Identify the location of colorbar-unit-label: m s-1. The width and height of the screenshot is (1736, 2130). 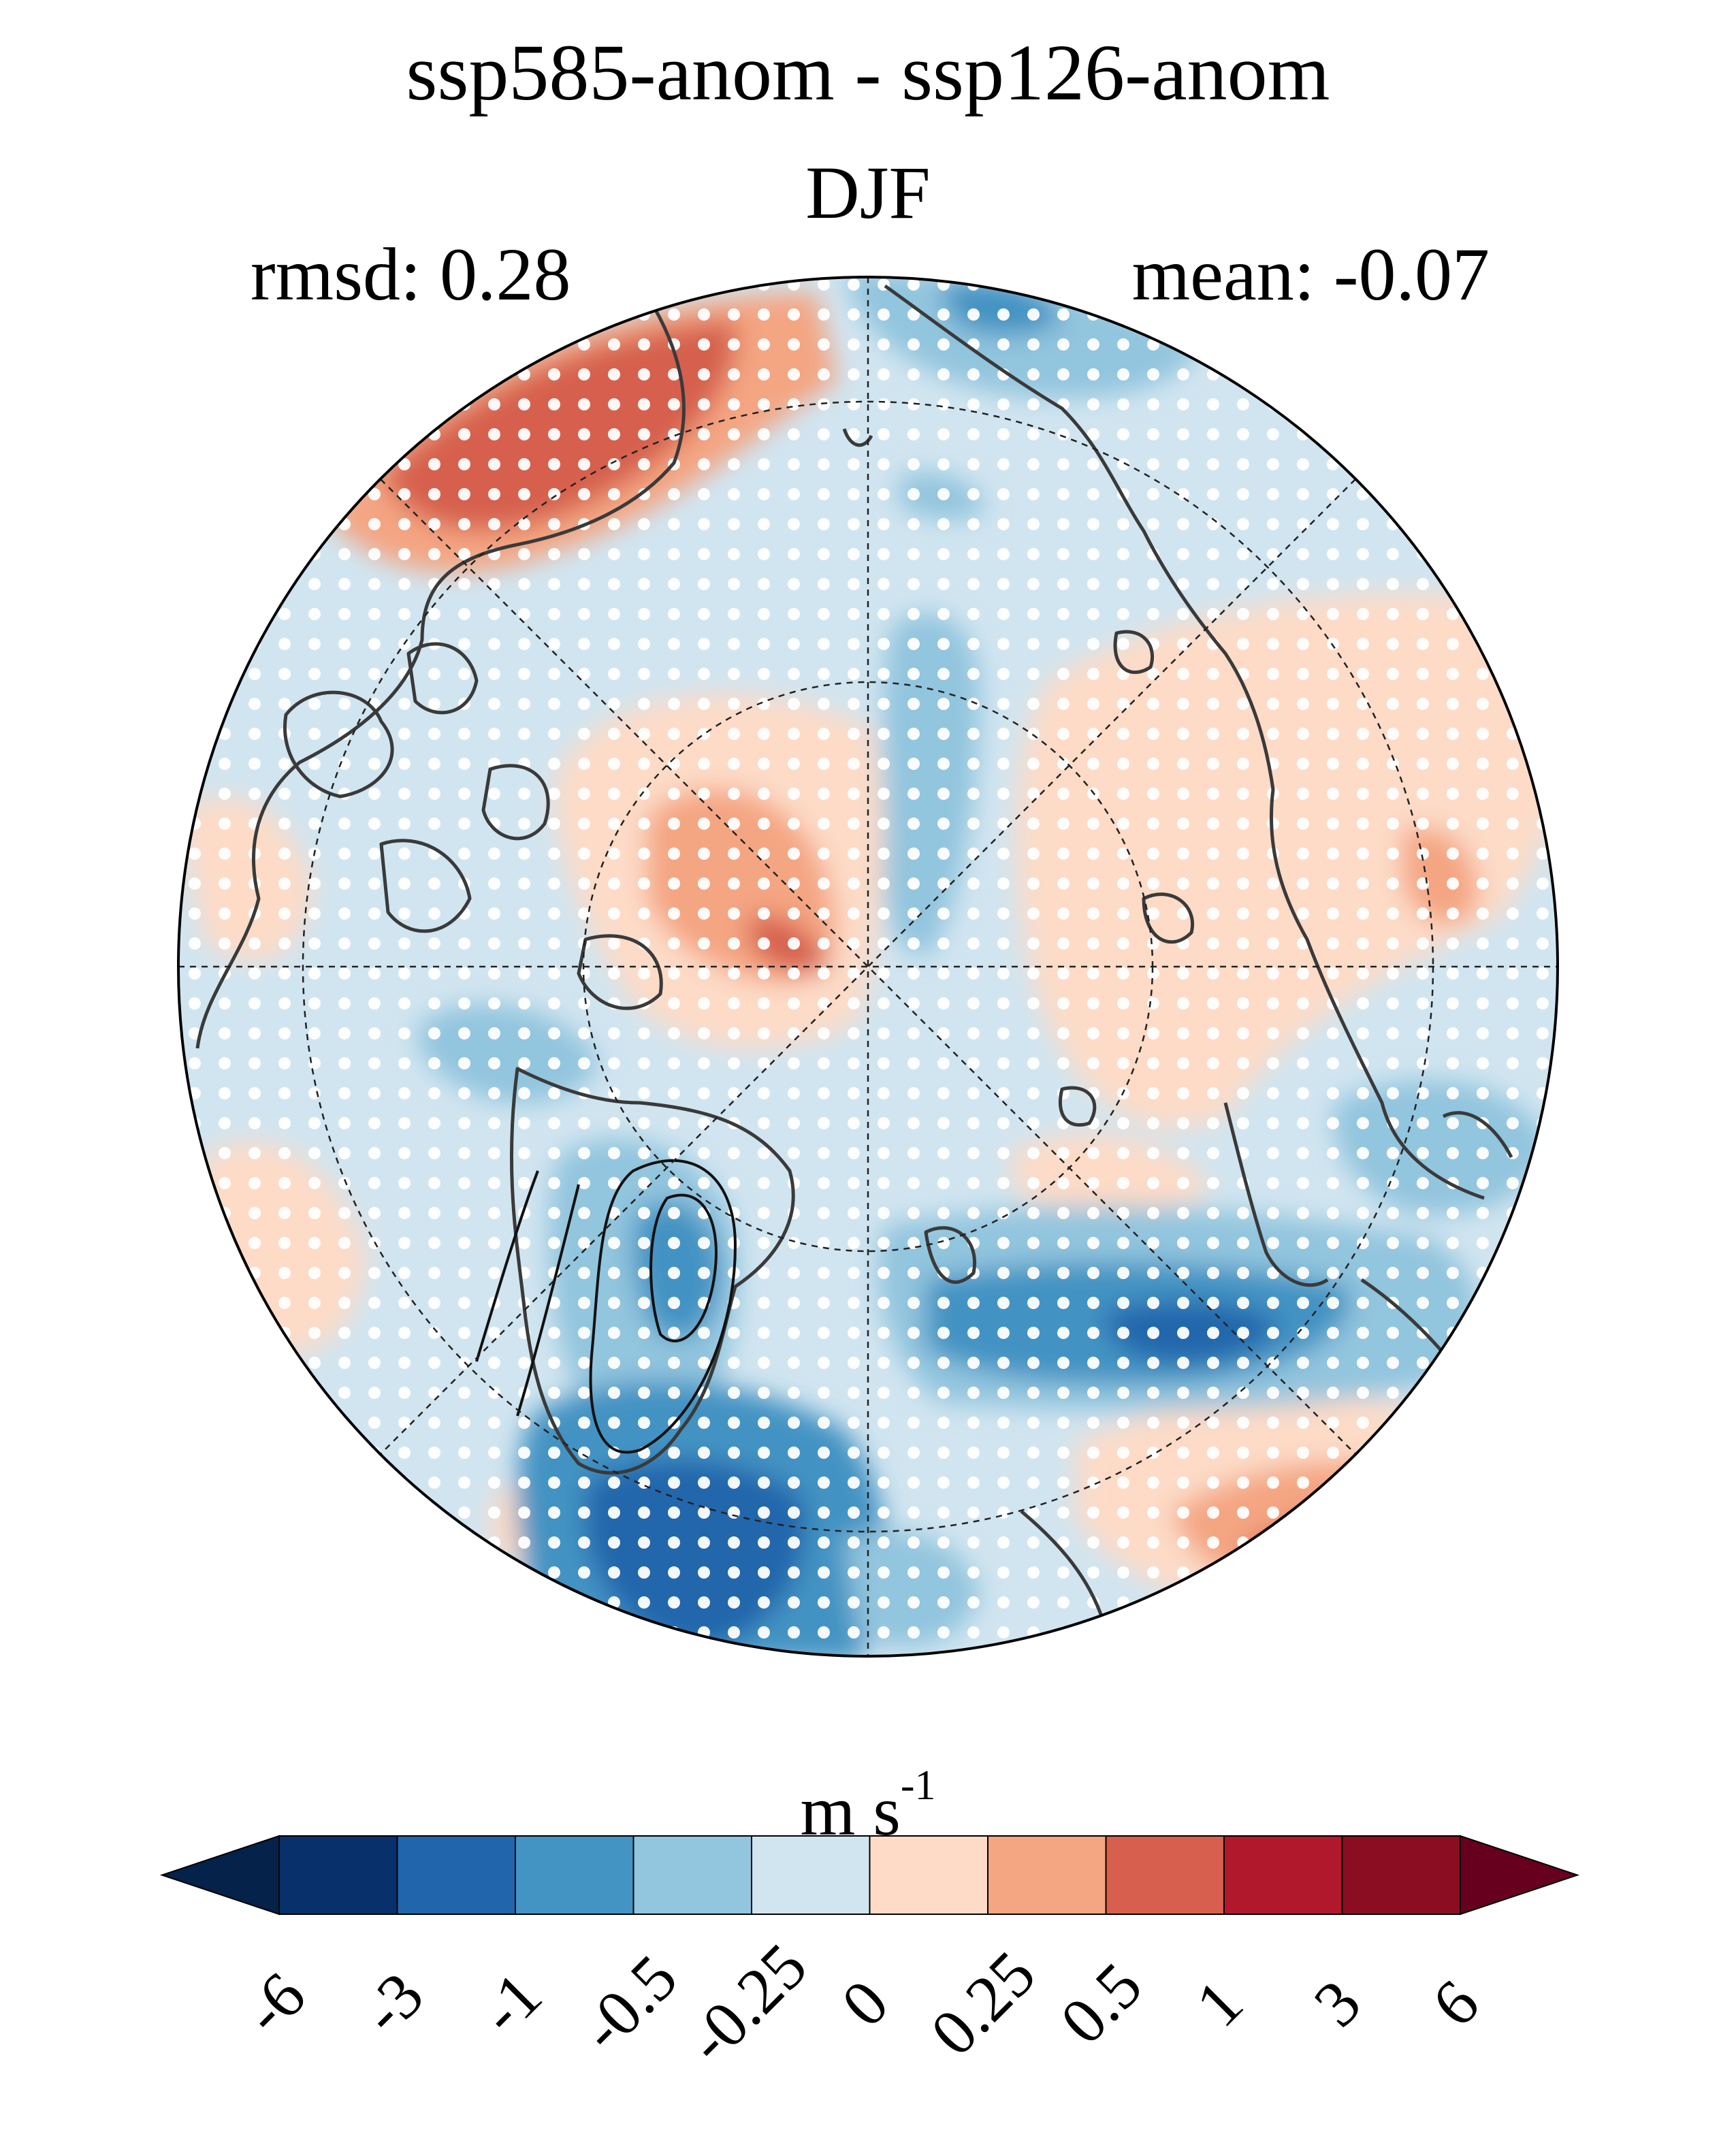
(868, 1805).